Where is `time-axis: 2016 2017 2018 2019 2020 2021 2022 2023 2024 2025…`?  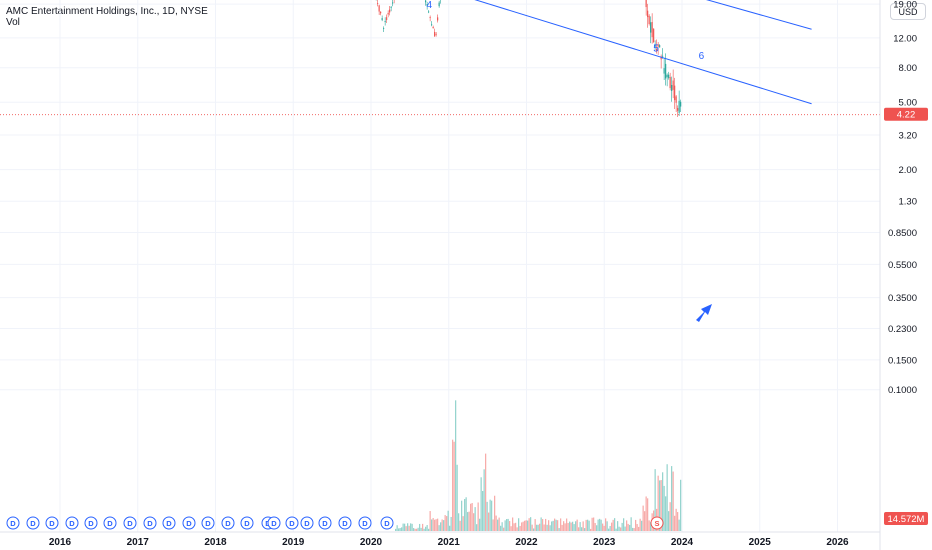 time-axis: 2016 2017 2018 2019 2020 2021 2022 2023 2024 2025… is located at coordinates (440, 539).